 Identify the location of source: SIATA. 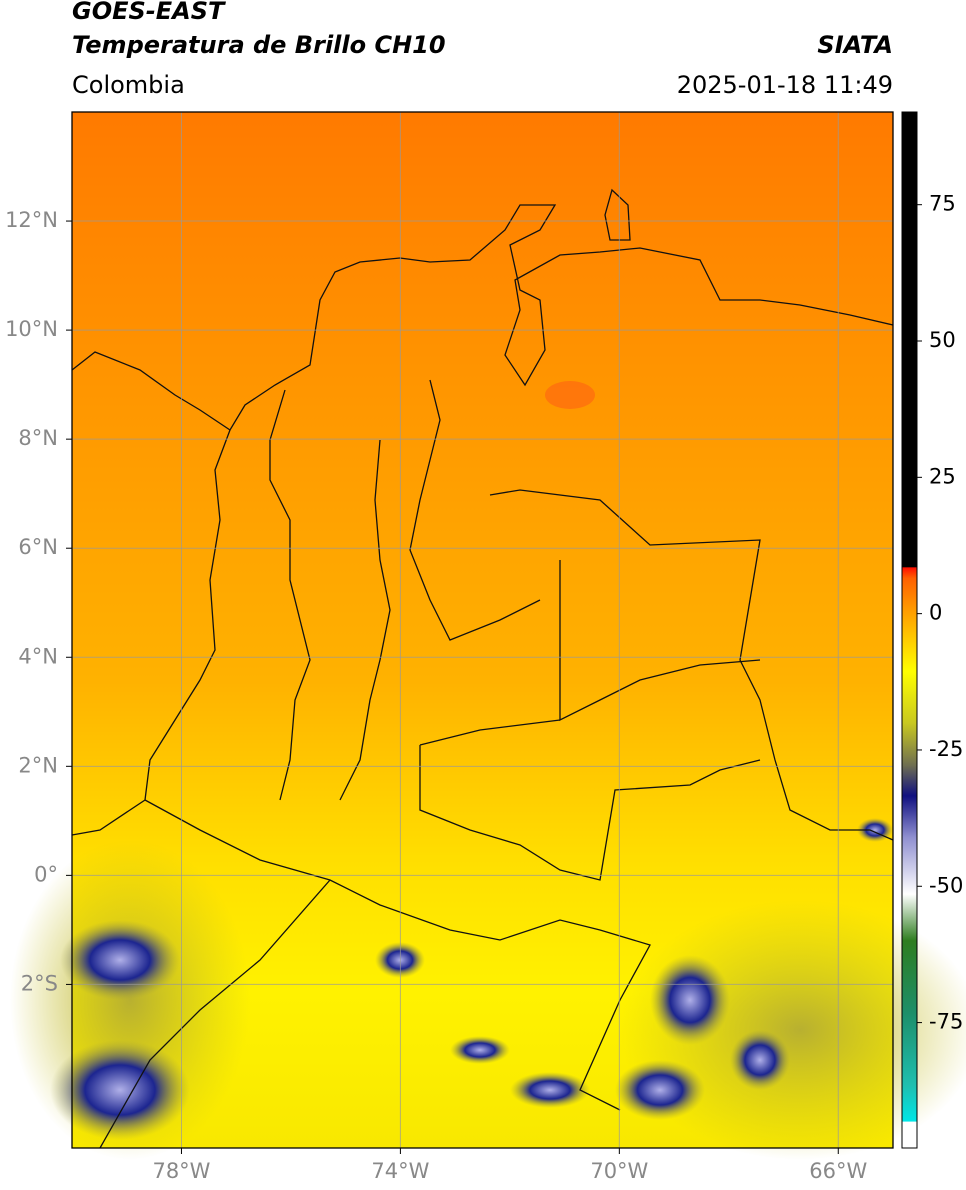
(855, 45).